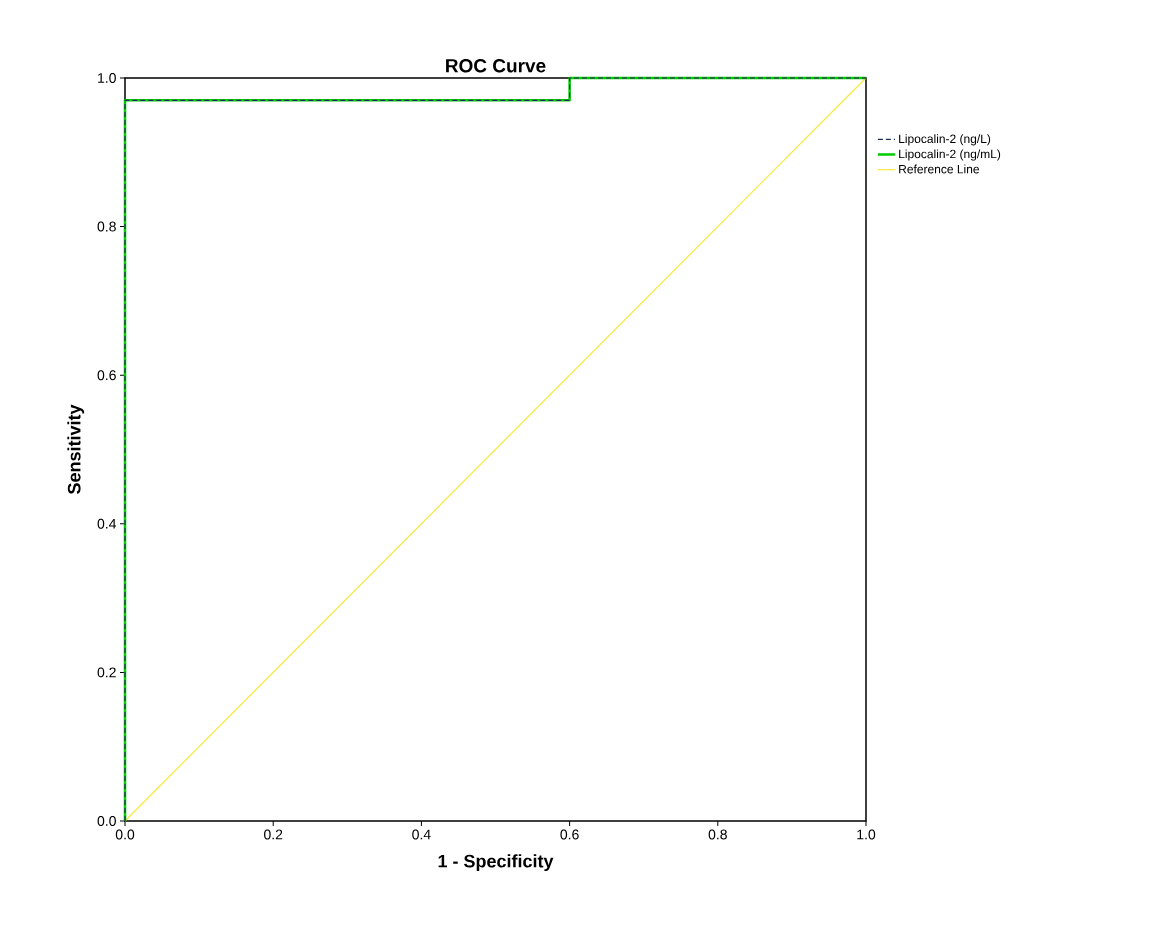 Image resolution: width=1149 pixels, height=928 pixels. What do you see at coordinates (106, 226) in the screenshot?
I see `y-tick-label: 0.8` at bounding box center [106, 226].